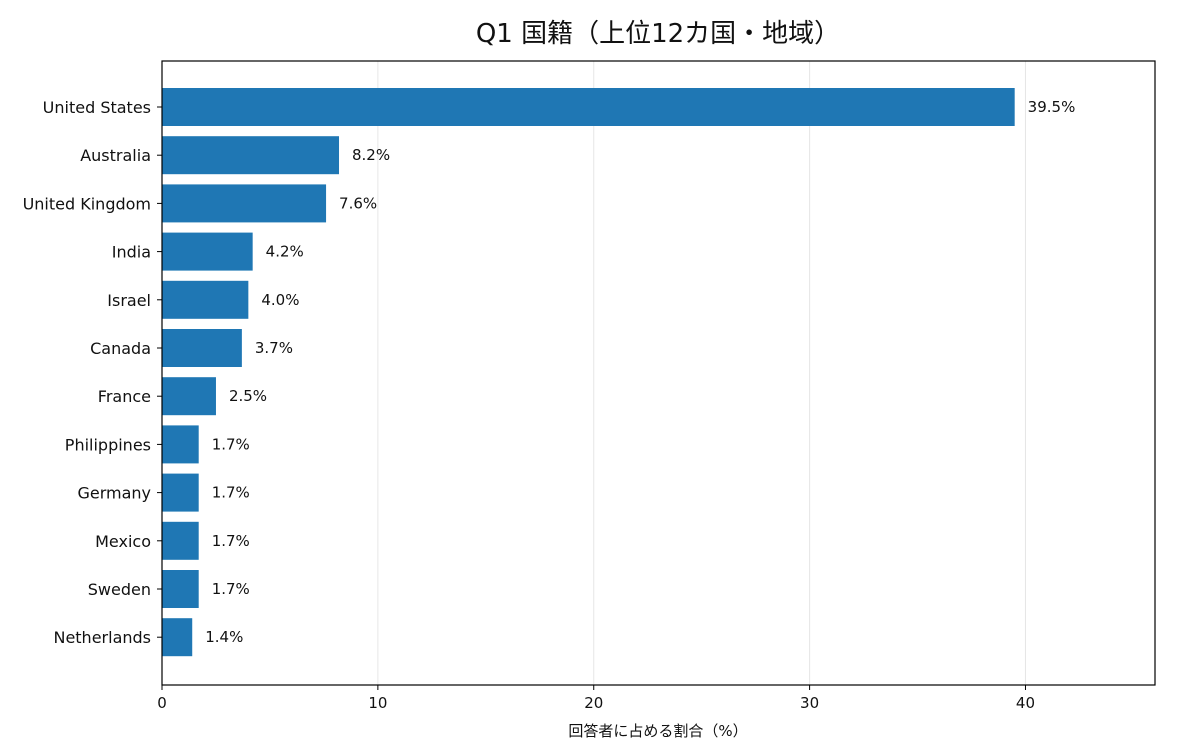 The width and height of the screenshot is (1200, 752). Describe the element at coordinates (180, 540) in the screenshot. I see `bar-mexico` at that location.